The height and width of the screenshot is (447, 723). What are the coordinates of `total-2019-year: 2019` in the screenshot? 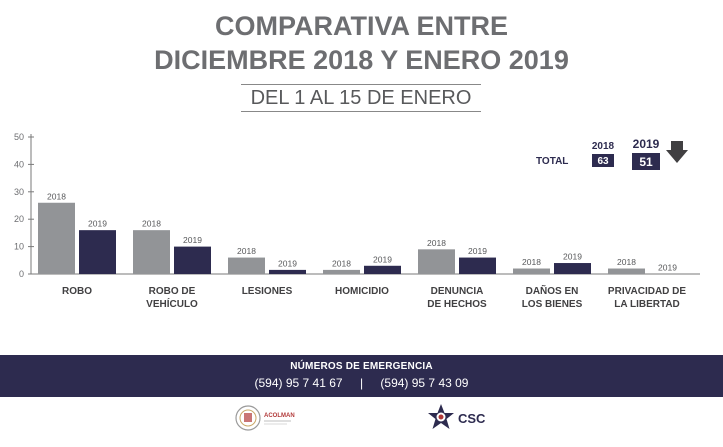 It's located at (646, 144).